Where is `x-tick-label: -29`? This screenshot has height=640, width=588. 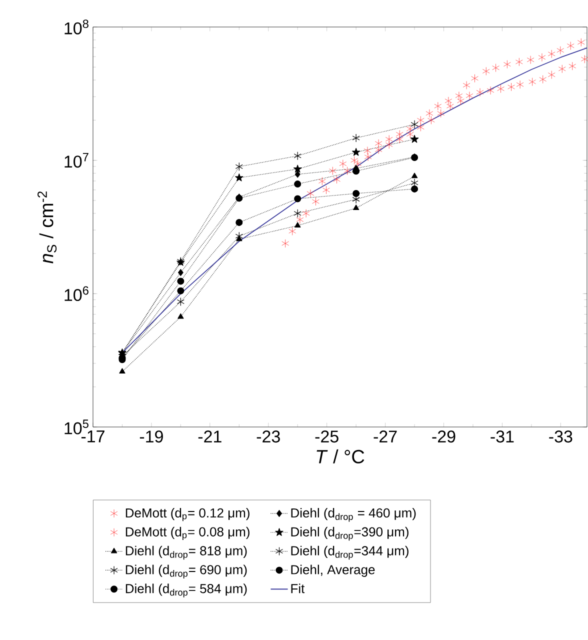
x-tick-label: -29 is located at coordinates (444, 436).